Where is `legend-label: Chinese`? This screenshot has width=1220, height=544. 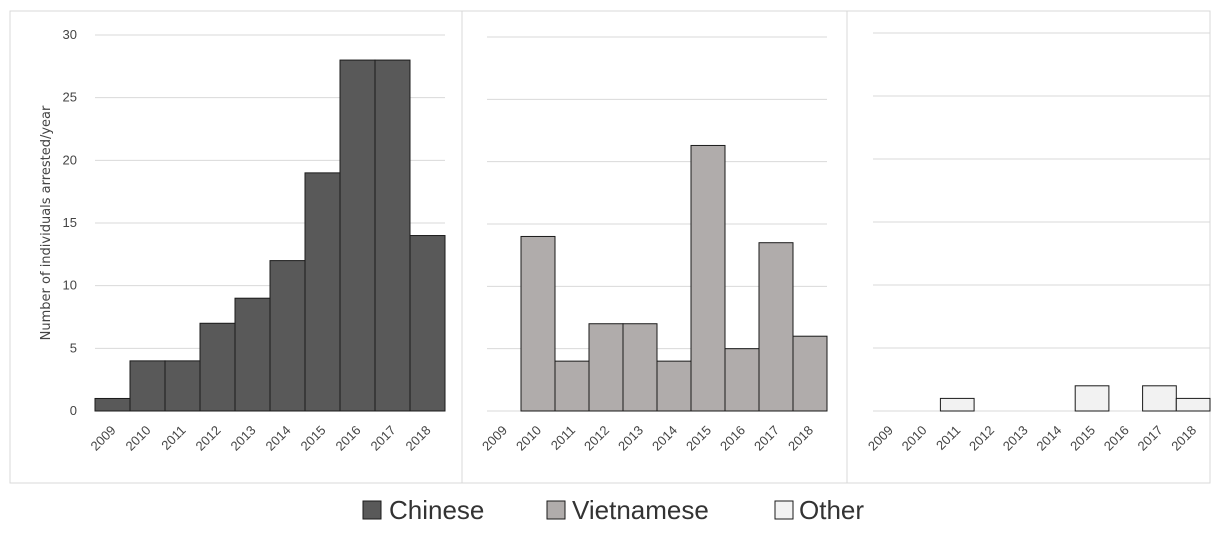 legend-label: Chinese is located at coordinates (436, 510).